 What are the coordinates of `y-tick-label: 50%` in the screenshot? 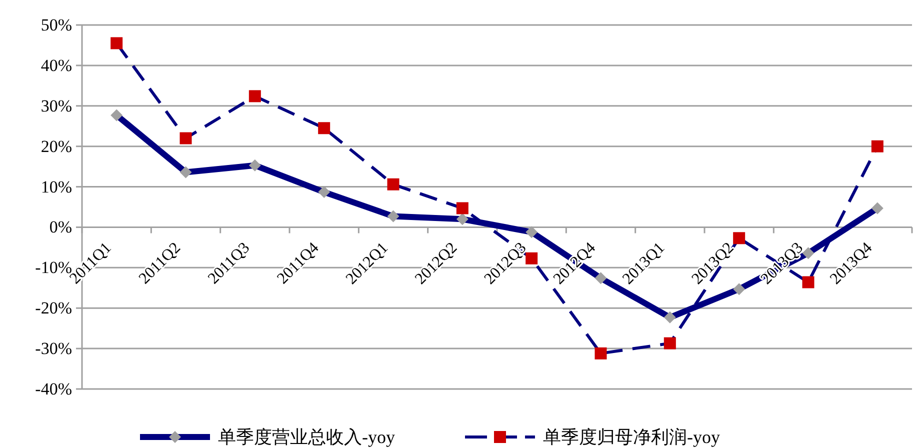 It's located at (56, 25).